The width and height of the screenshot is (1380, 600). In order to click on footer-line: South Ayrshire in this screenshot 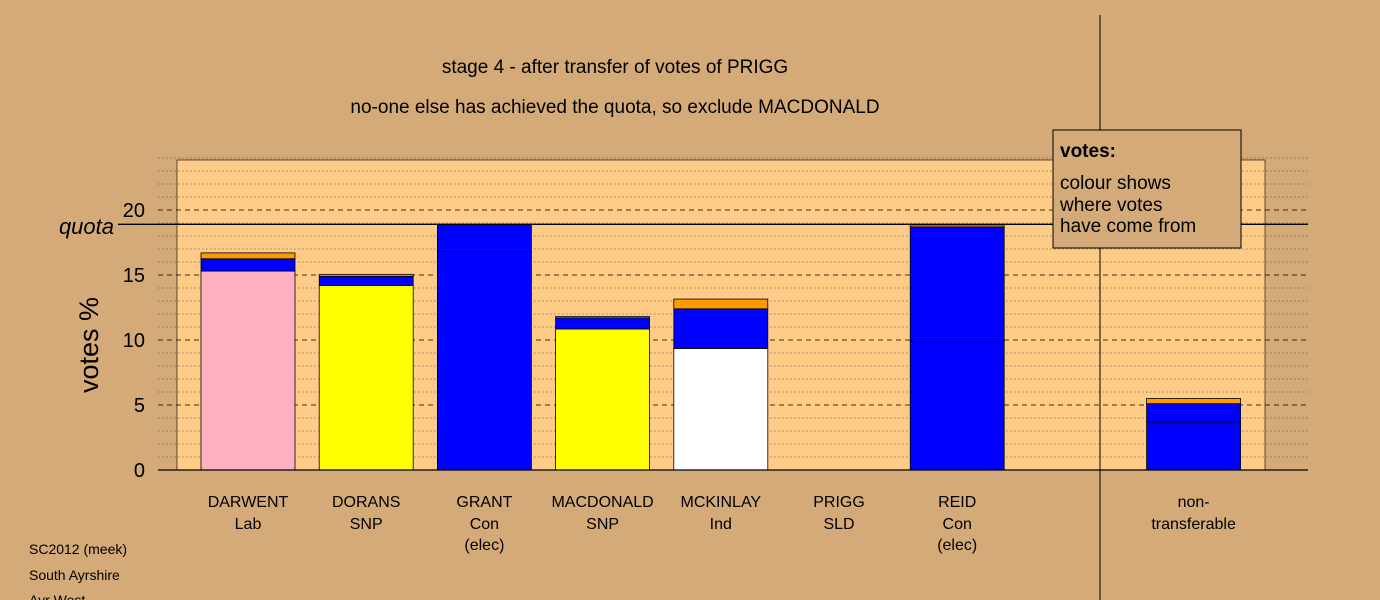, I will do `click(74, 575)`.